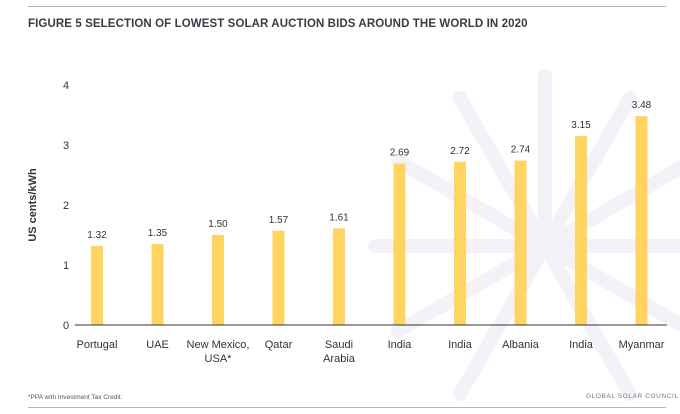 This screenshot has height=414, width=680. I want to click on y-tick-label: 3, so click(66, 146).